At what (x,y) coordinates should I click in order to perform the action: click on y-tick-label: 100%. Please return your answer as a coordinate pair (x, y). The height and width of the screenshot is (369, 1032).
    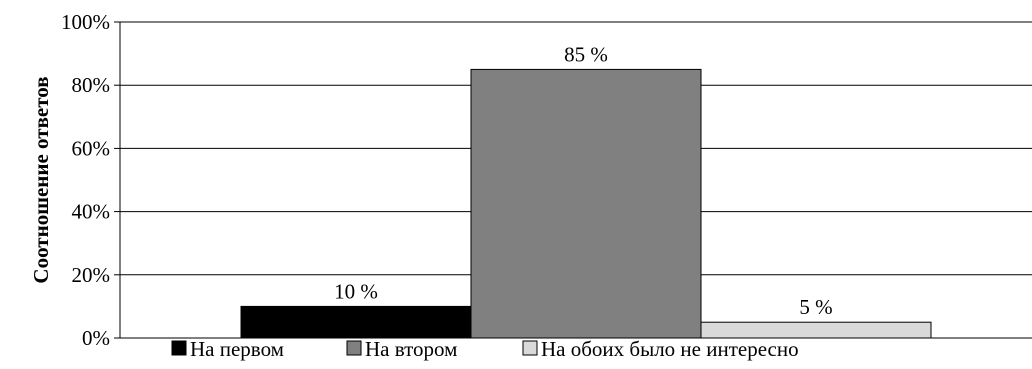
    Looking at the image, I should click on (85, 22).